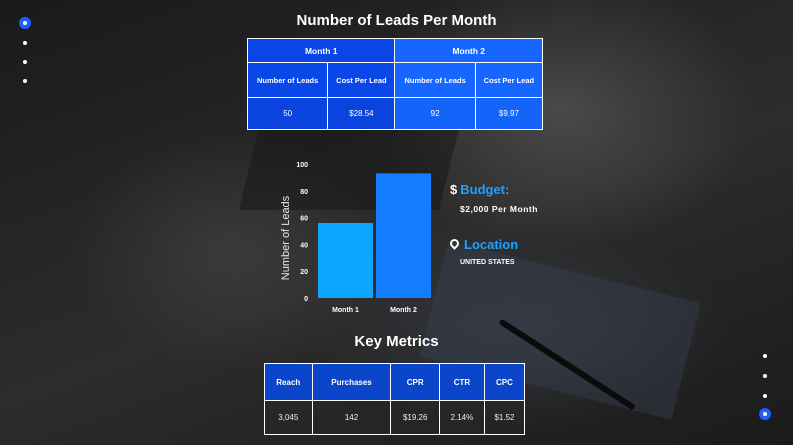 The width and height of the screenshot is (793, 445). I want to click on metric-header: CPR, so click(415, 382).